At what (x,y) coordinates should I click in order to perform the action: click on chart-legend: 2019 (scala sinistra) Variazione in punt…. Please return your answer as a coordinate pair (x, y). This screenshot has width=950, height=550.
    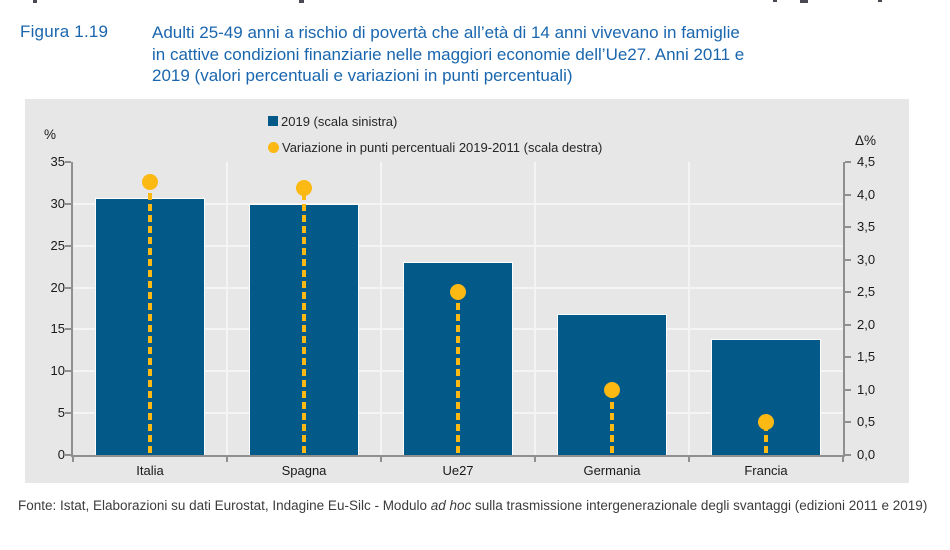
    Looking at the image, I should click on (435, 134).